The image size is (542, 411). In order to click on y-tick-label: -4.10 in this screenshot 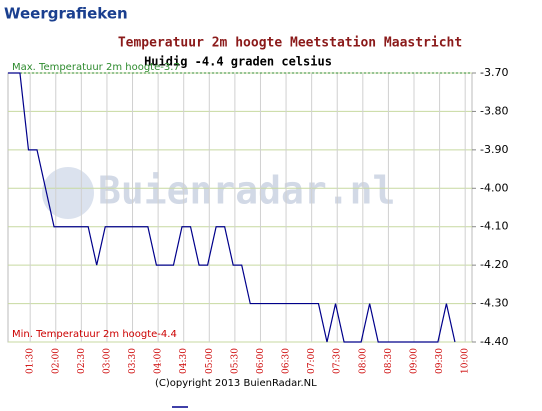, I will do `click(494, 226)`.